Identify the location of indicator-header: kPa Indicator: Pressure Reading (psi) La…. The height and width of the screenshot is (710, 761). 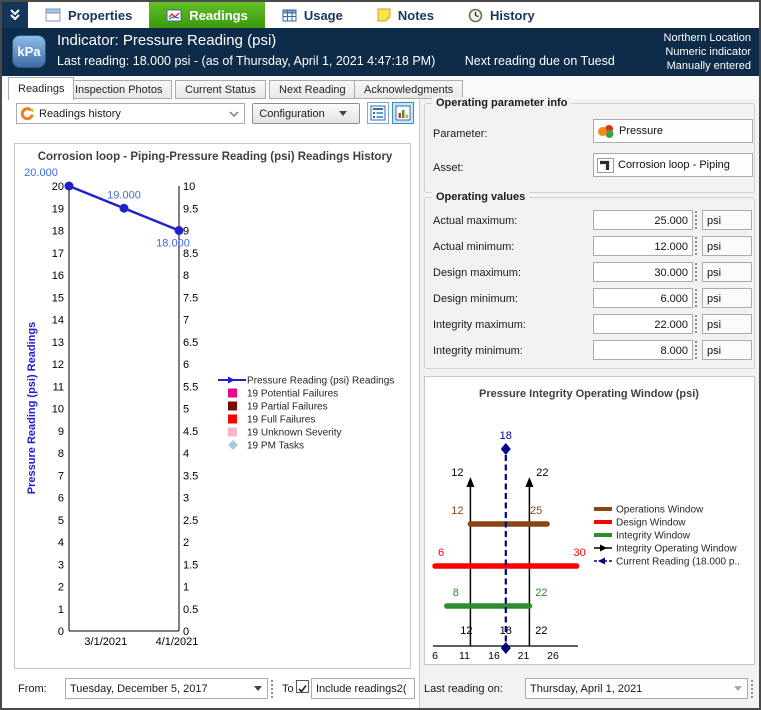
(380, 52).